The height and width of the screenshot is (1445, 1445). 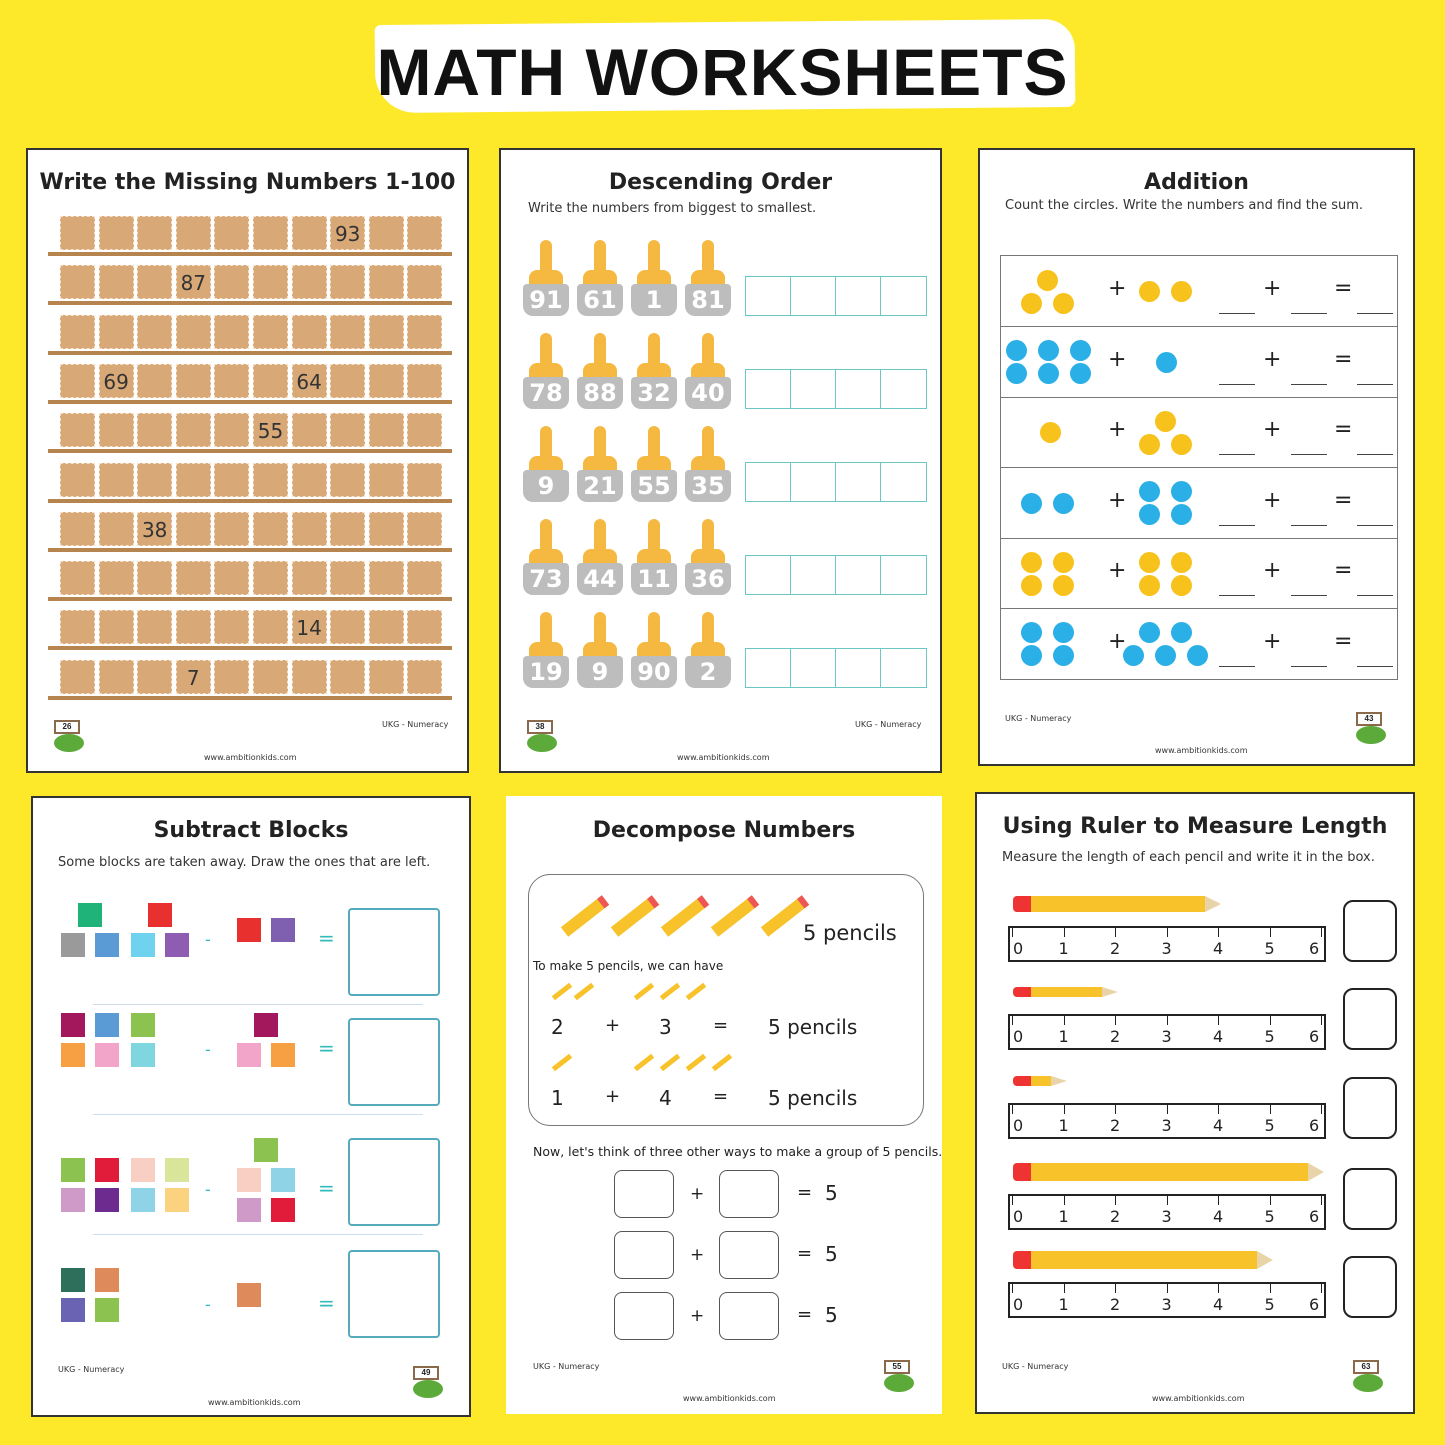 What do you see at coordinates (1218, 1125) in the screenshot?
I see `ruler-label: 4` at bounding box center [1218, 1125].